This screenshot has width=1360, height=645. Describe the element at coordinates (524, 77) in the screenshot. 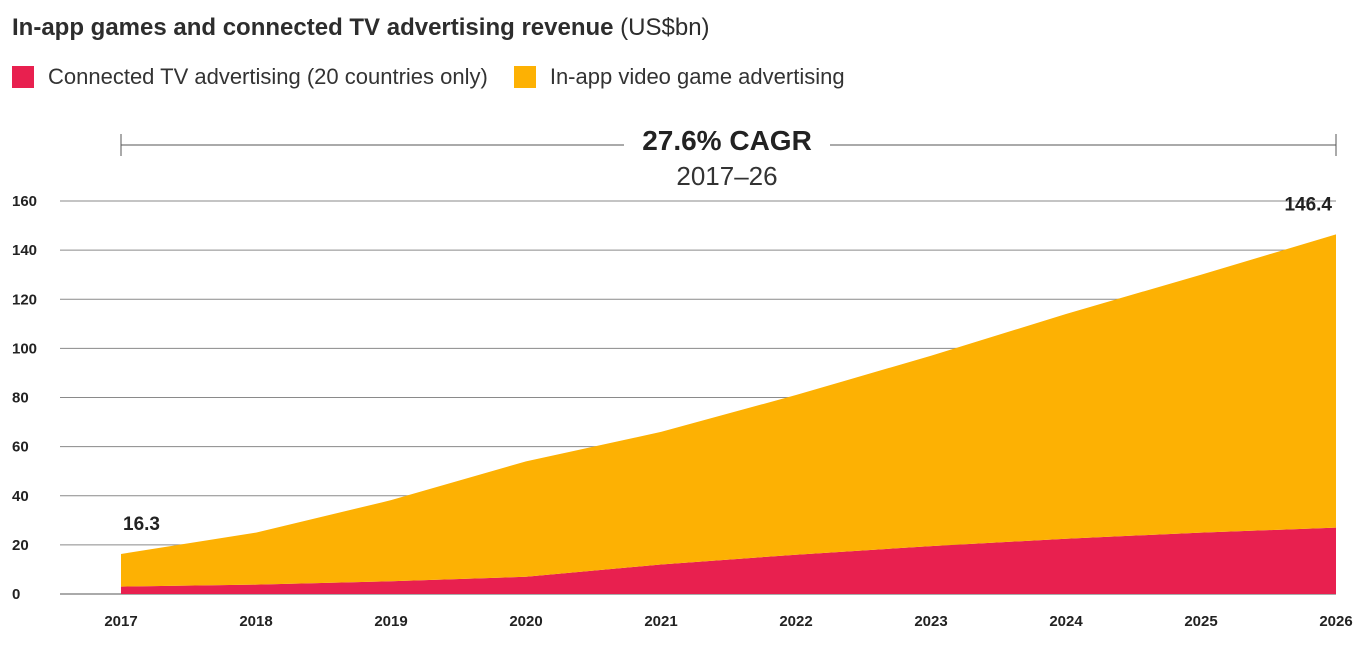

I see `legend-swatch-in-app-games` at that location.